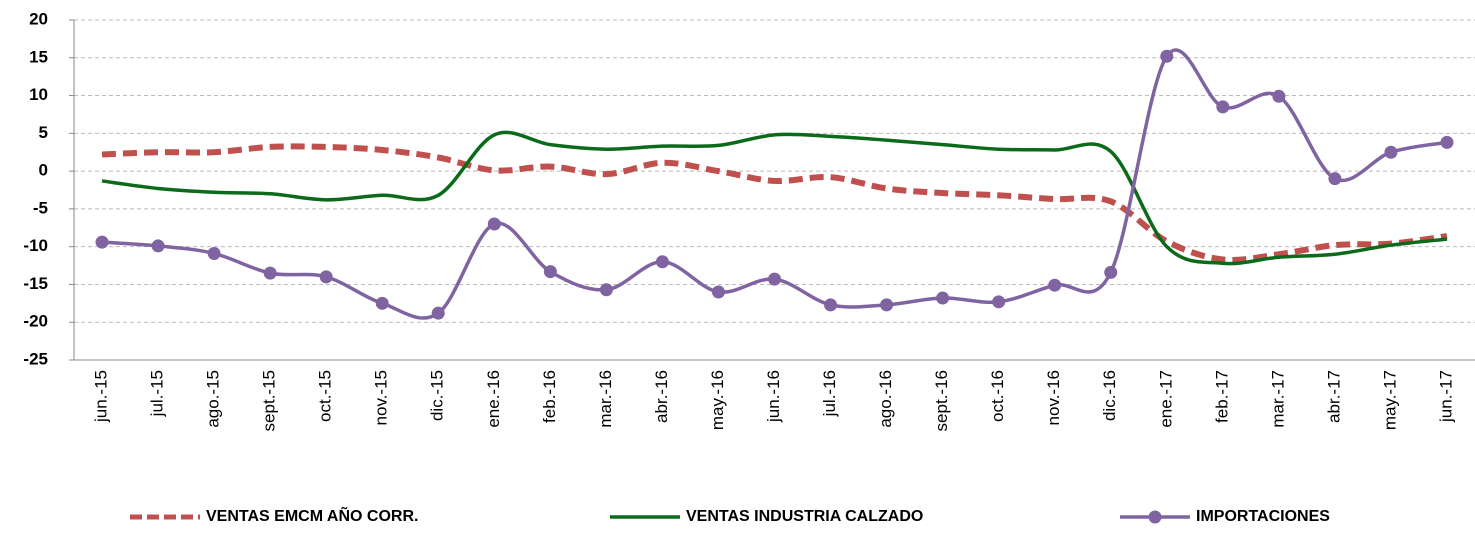 The height and width of the screenshot is (535, 1475). What do you see at coordinates (605, 399) in the screenshot?
I see `x-tick-label: mar.-16` at bounding box center [605, 399].